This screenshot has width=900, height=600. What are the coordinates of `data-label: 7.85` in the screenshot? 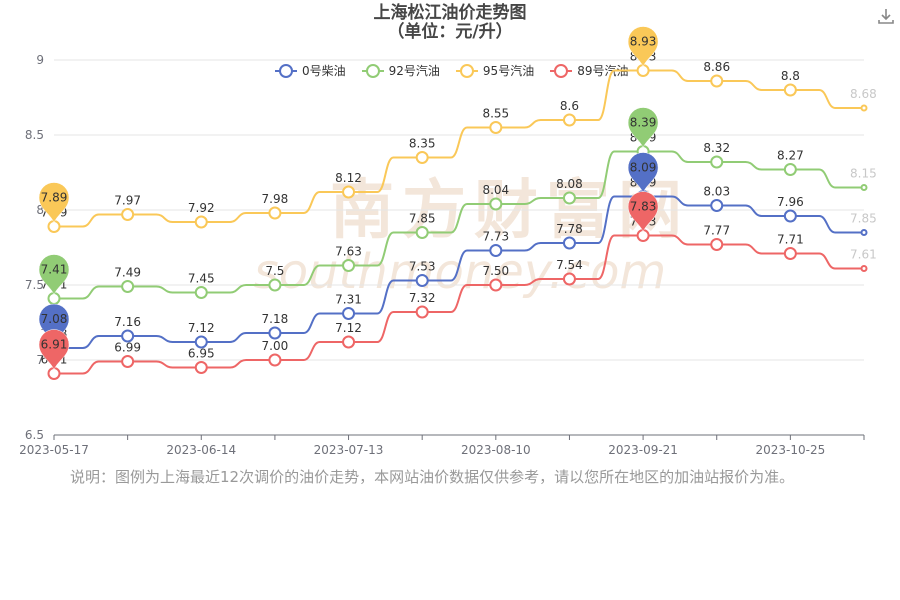 It's located at (863, 219).